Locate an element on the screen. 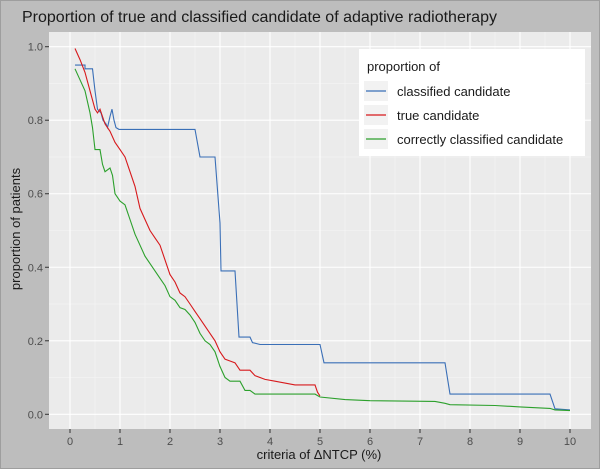  x-axis: 0 1 2 3 4 5 6 7 8 9 10 is located at coordinates (321, 438).